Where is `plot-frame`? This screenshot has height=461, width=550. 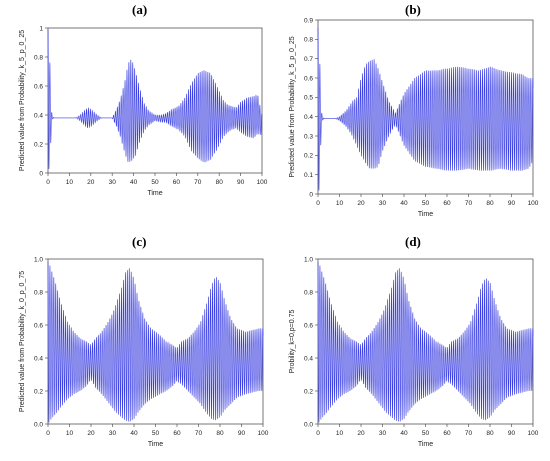
plot-frame is located at coordinates (155, 100).